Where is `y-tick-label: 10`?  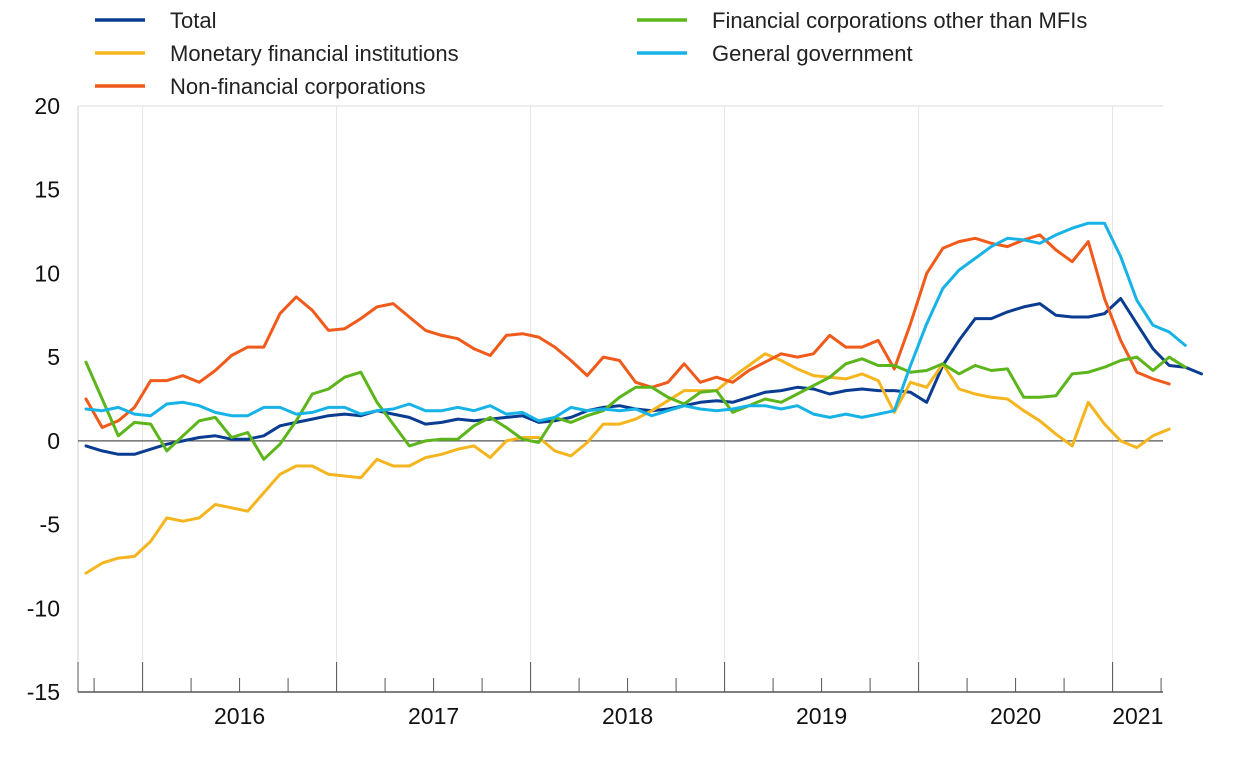
y-tick-label: 10 is located at coordinates (47, 273).